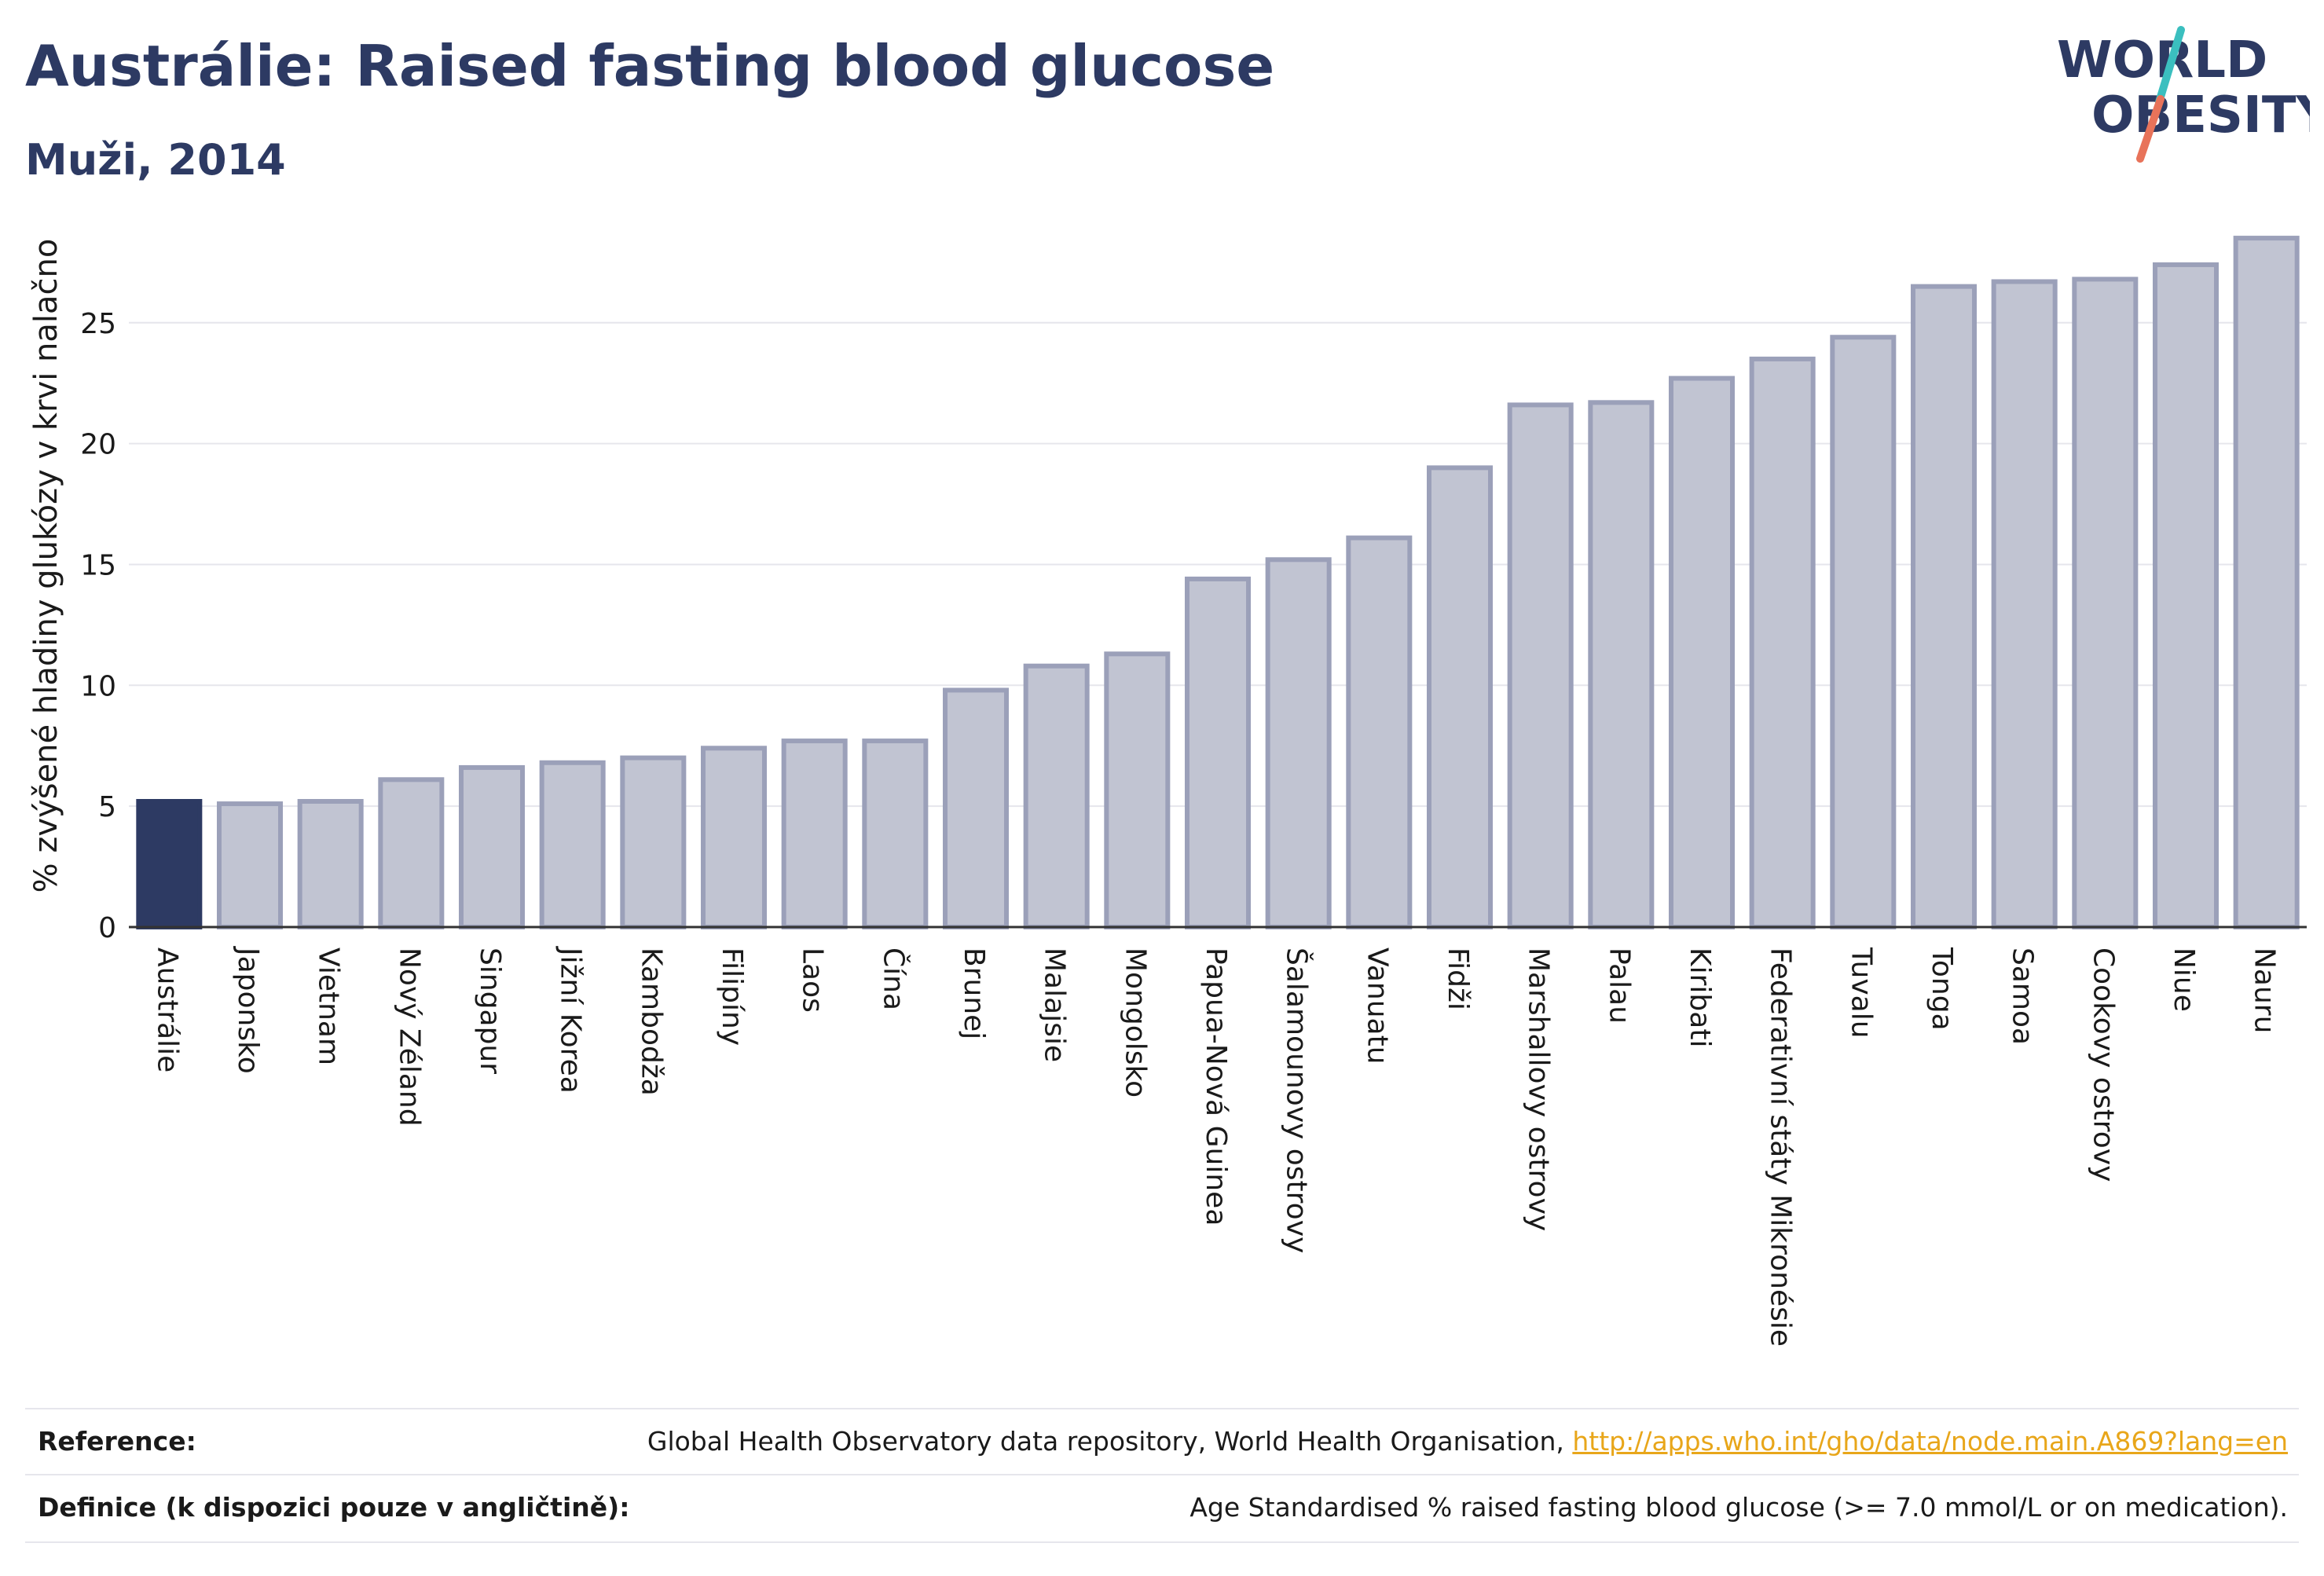 The width and height of the screenshot is (2324, 1576). Describe the element at coordinates (1619, 985) in the screenshot. I see `x-tick-label: Palau` at that location.